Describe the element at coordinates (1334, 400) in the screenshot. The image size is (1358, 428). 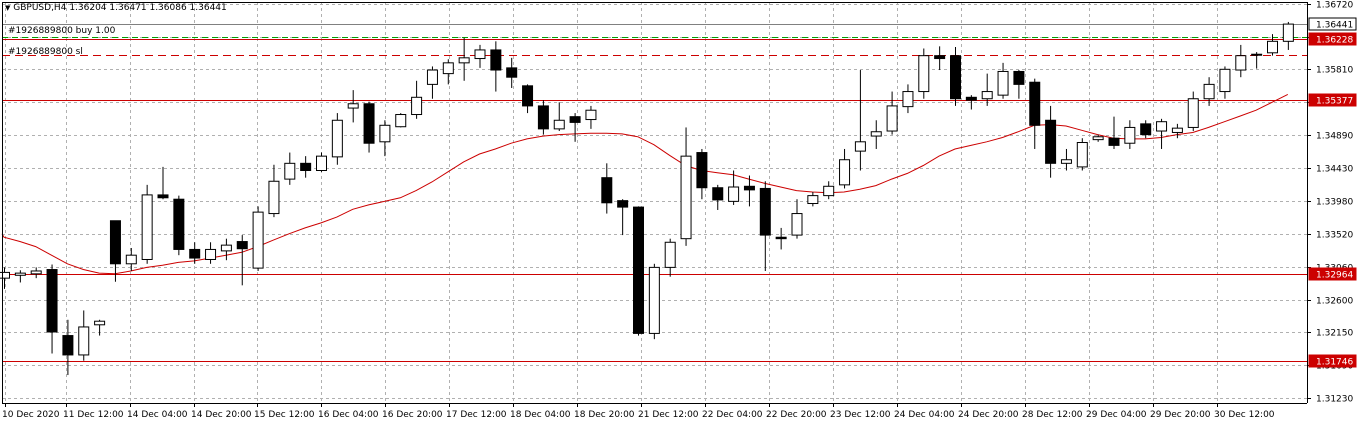
I see `y-tick-label: 1.31230` at that location.